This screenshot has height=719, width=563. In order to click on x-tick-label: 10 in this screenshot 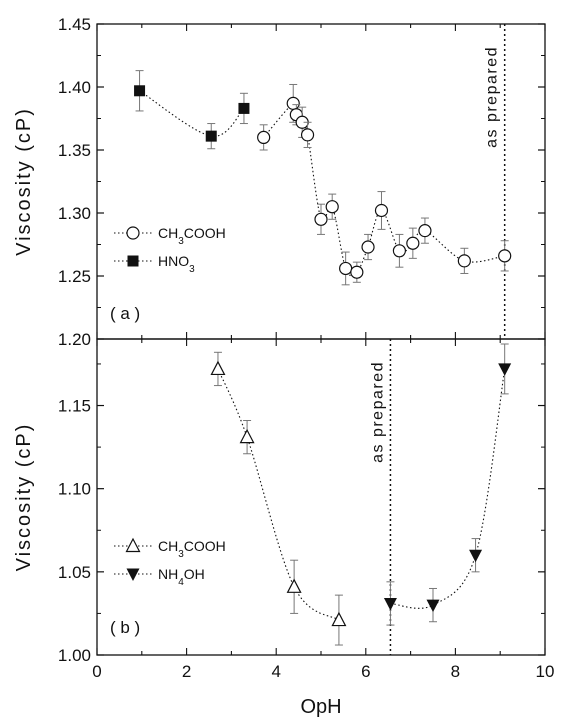, I will do `click(545, 671)`.